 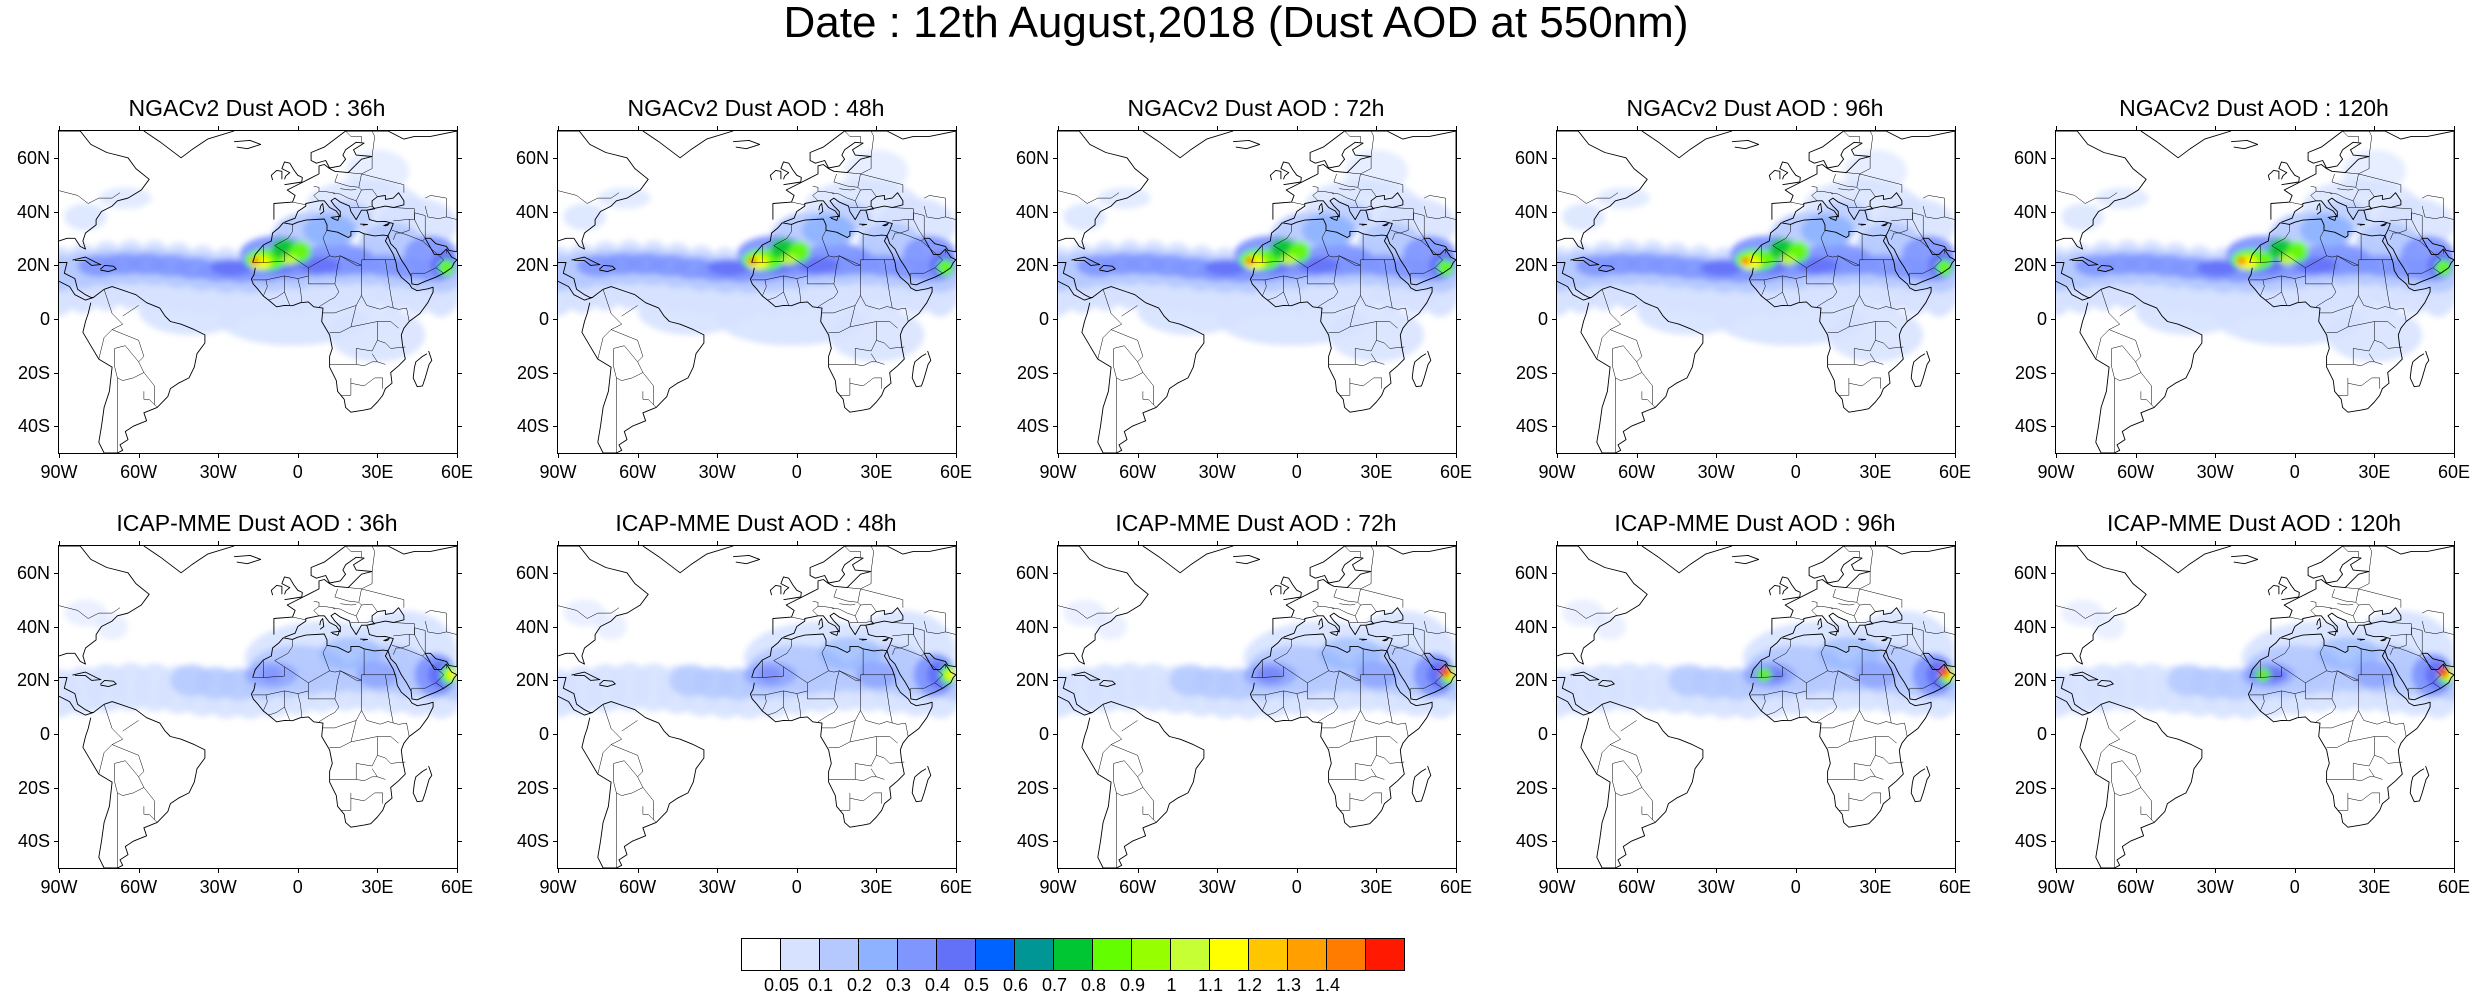 I want to click on coastline-north-america, so click(x=1103, y=605).